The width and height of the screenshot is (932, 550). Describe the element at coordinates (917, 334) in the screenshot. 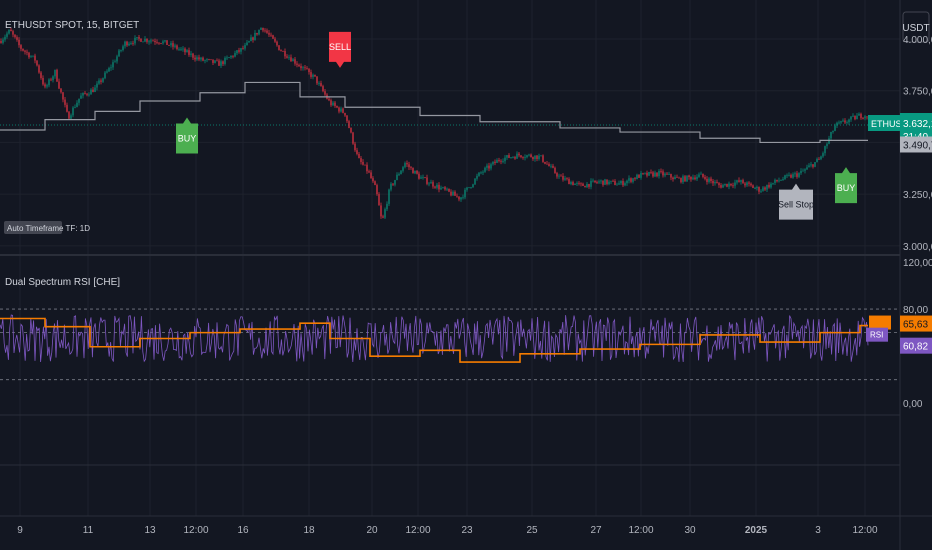

I see `indicator-axis: 120,00 80,00 0,00` at that location.